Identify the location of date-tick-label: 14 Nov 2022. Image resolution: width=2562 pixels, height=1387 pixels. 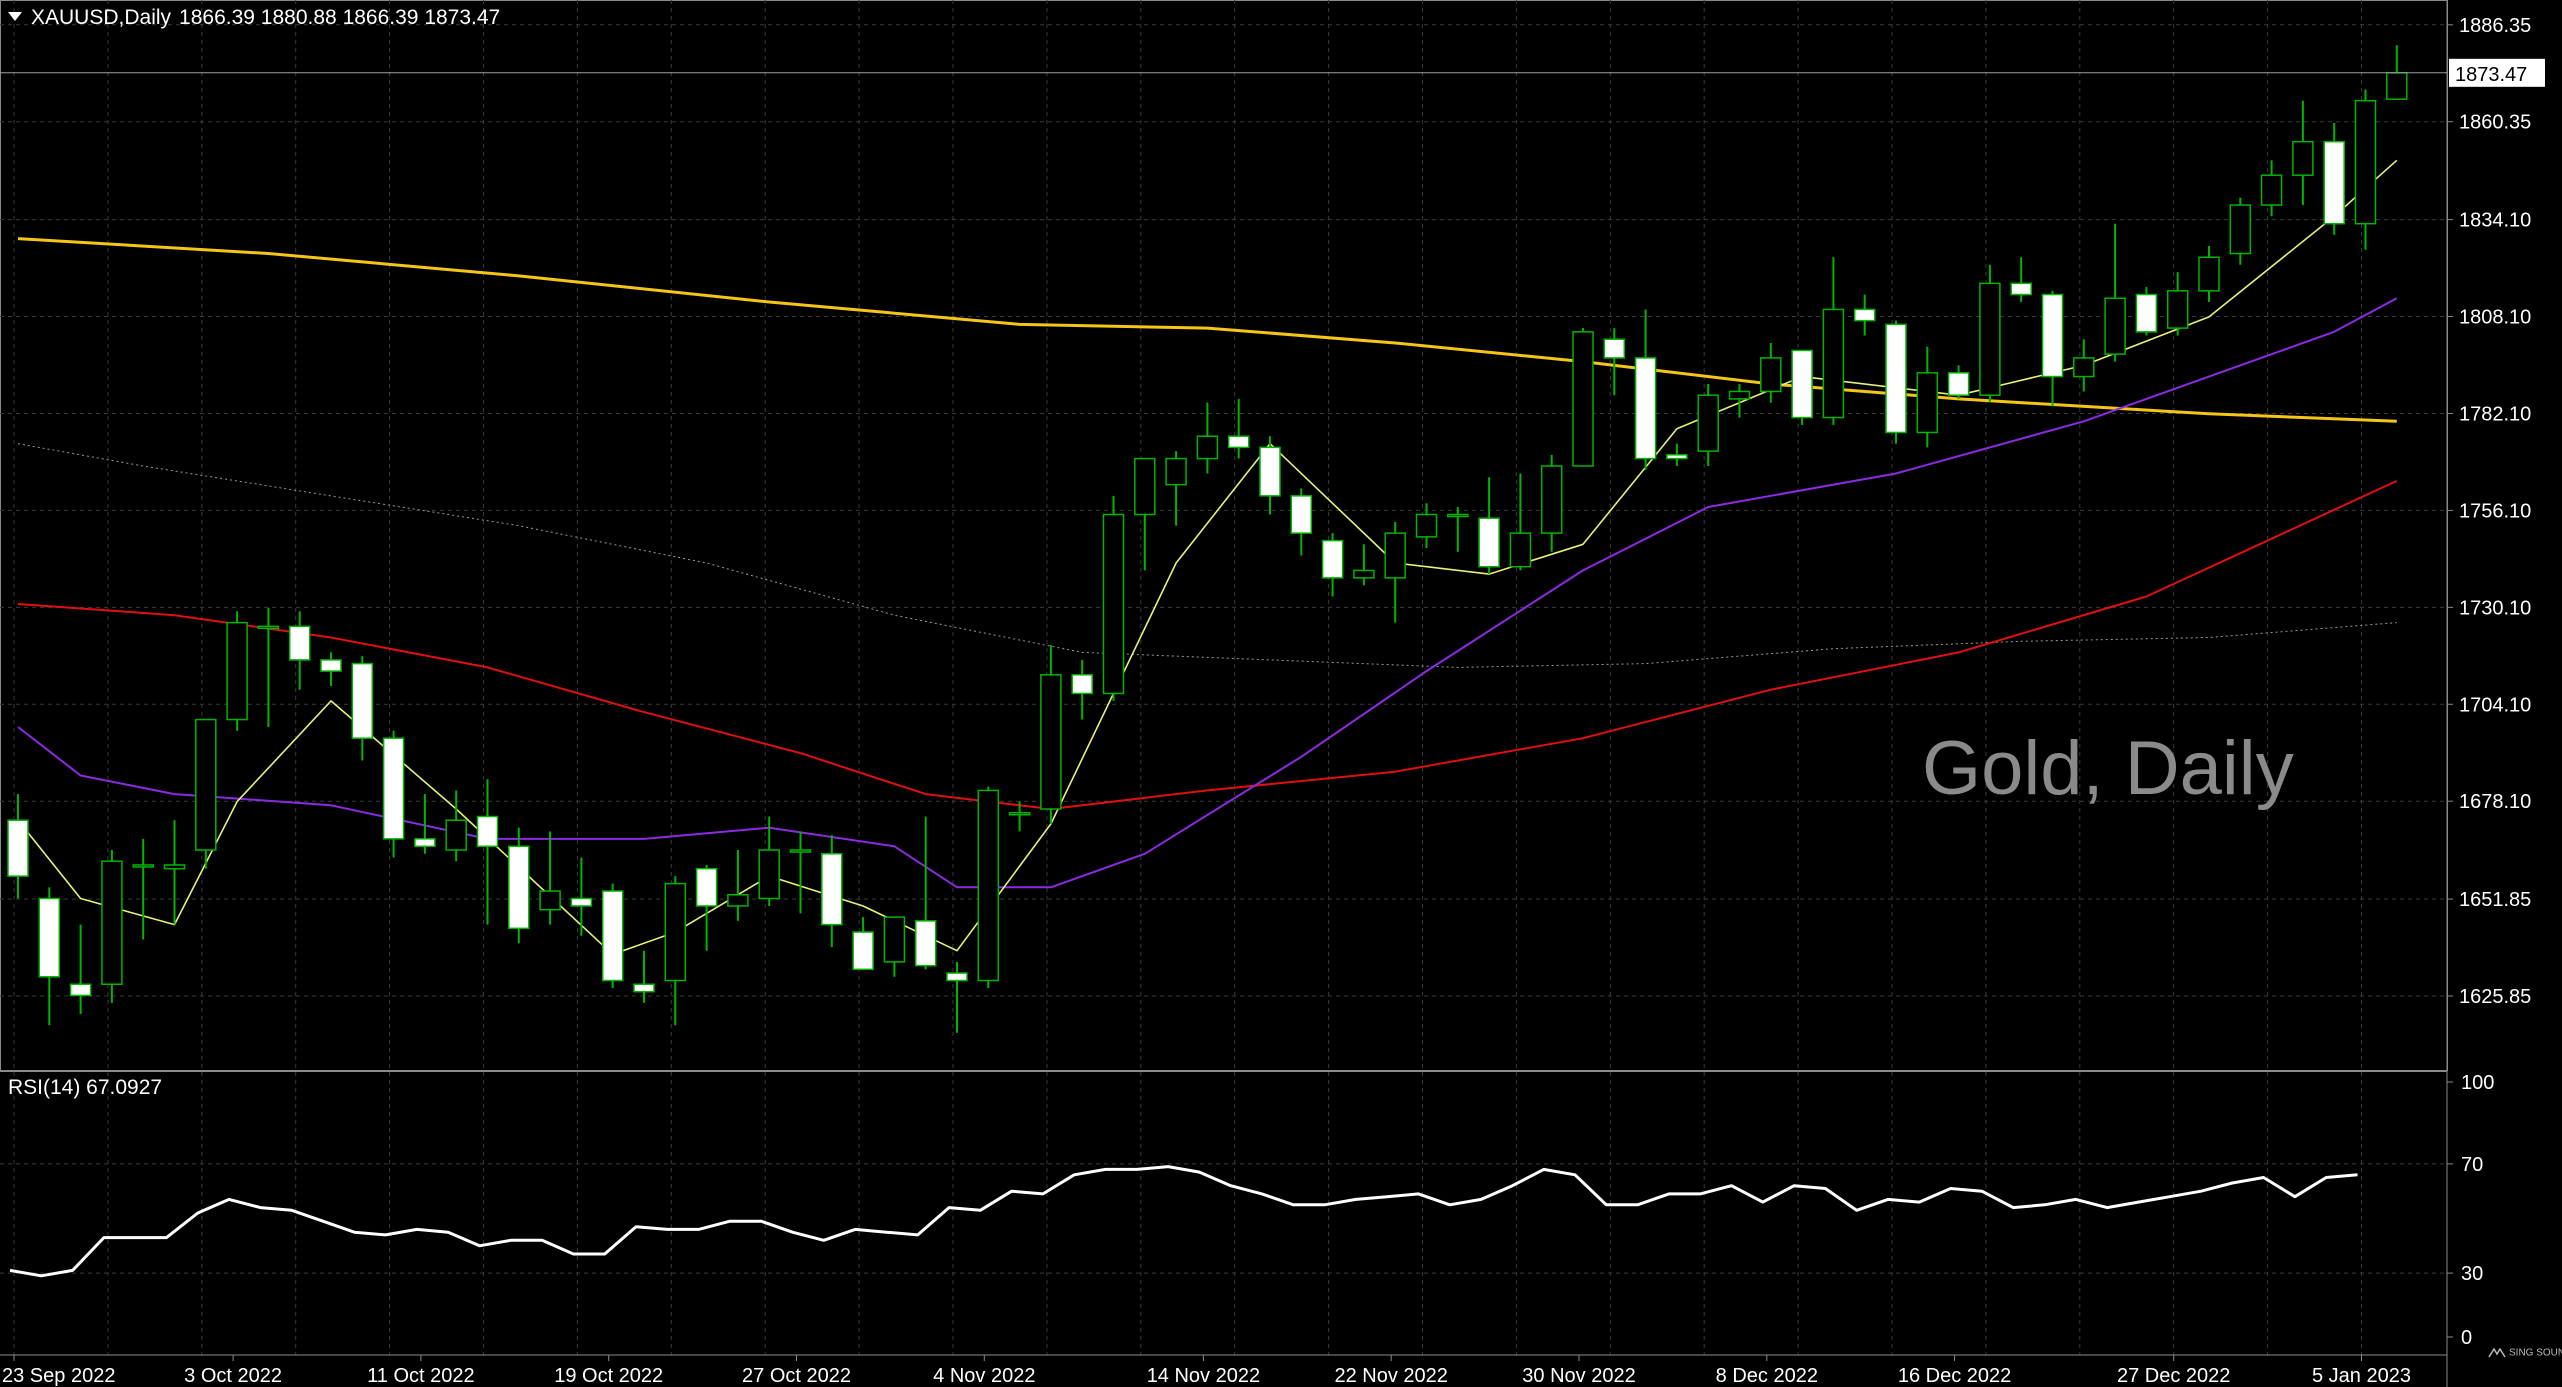
(1203, 1376).